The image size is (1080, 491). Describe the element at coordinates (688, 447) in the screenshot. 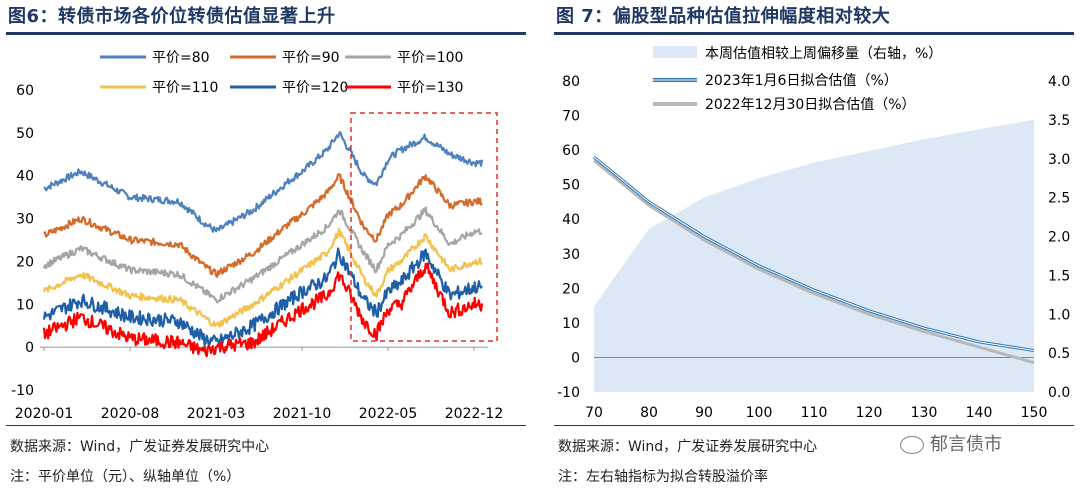

I see `right-source-note: 数据来源：Wind，广发证券发展研究中心` at that location.